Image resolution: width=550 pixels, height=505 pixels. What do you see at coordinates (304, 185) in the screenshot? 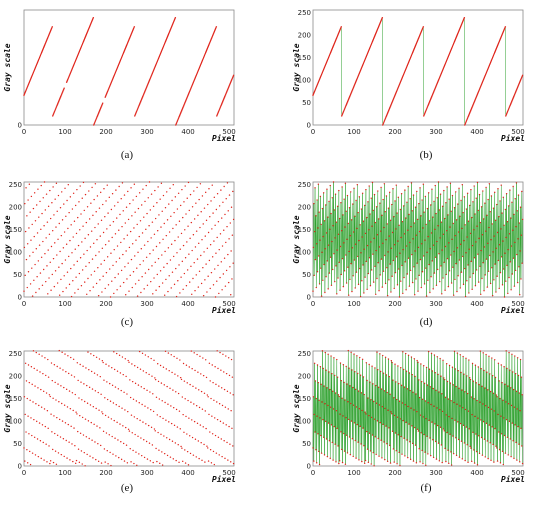
I see `y-tick-label: 250` at bounding box center [304, 185].